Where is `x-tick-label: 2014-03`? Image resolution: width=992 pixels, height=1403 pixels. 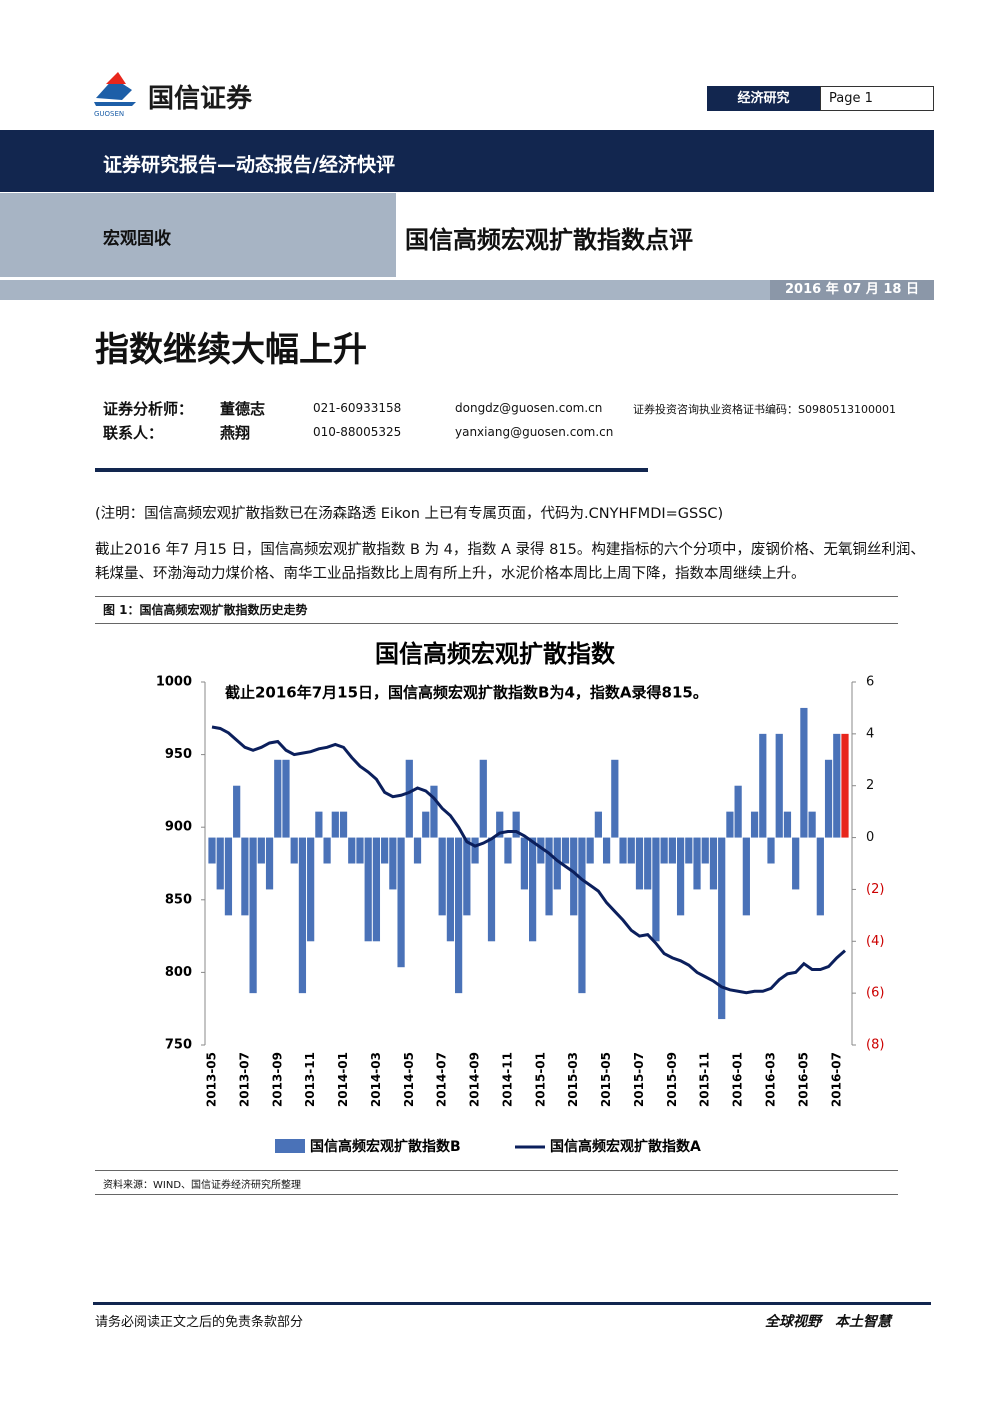
x-tick-label: 2014-03 is located at coordinates (376, 1079).